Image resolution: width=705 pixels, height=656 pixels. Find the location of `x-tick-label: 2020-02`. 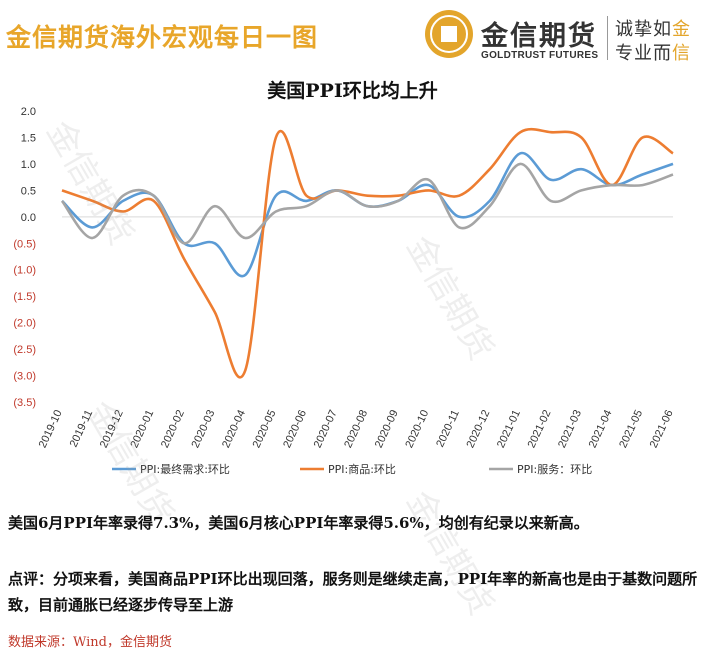

x-tick-label: 2020-02 is located at coordinates (173, 429).